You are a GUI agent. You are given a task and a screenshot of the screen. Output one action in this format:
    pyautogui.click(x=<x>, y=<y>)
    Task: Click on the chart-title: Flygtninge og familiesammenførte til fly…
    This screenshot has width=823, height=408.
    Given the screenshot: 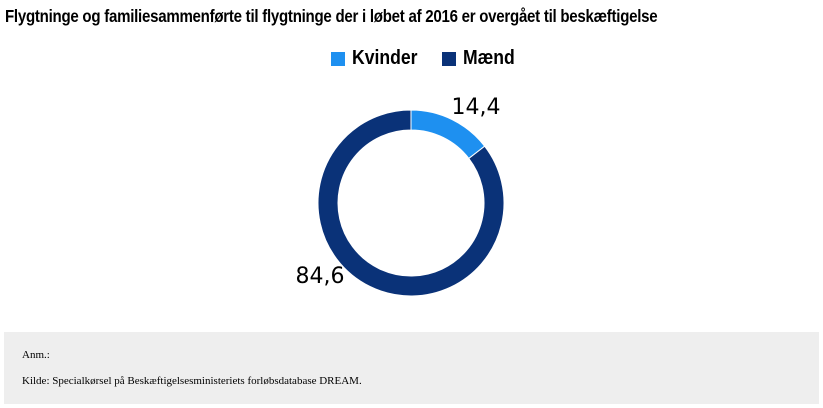 What is the action you would take?
    pyautogui.click(x=331, y=16)
    